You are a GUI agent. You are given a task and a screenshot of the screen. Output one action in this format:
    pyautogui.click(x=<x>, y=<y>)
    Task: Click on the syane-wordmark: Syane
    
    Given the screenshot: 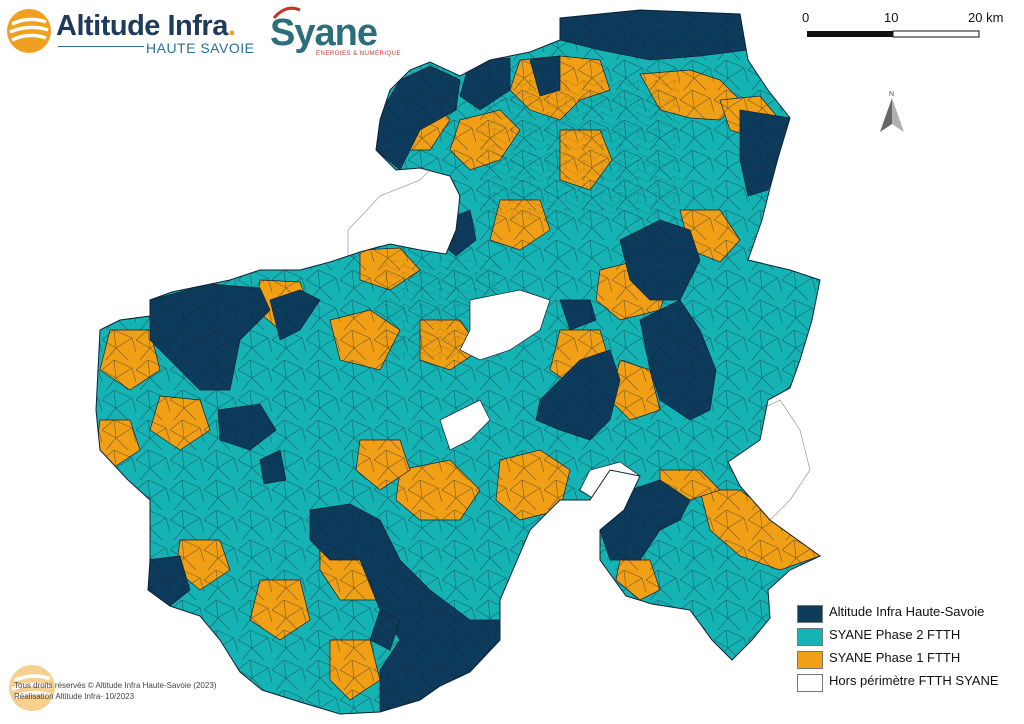 What is the action you would take?
    pyautogui.click(x=324, y=33)
    